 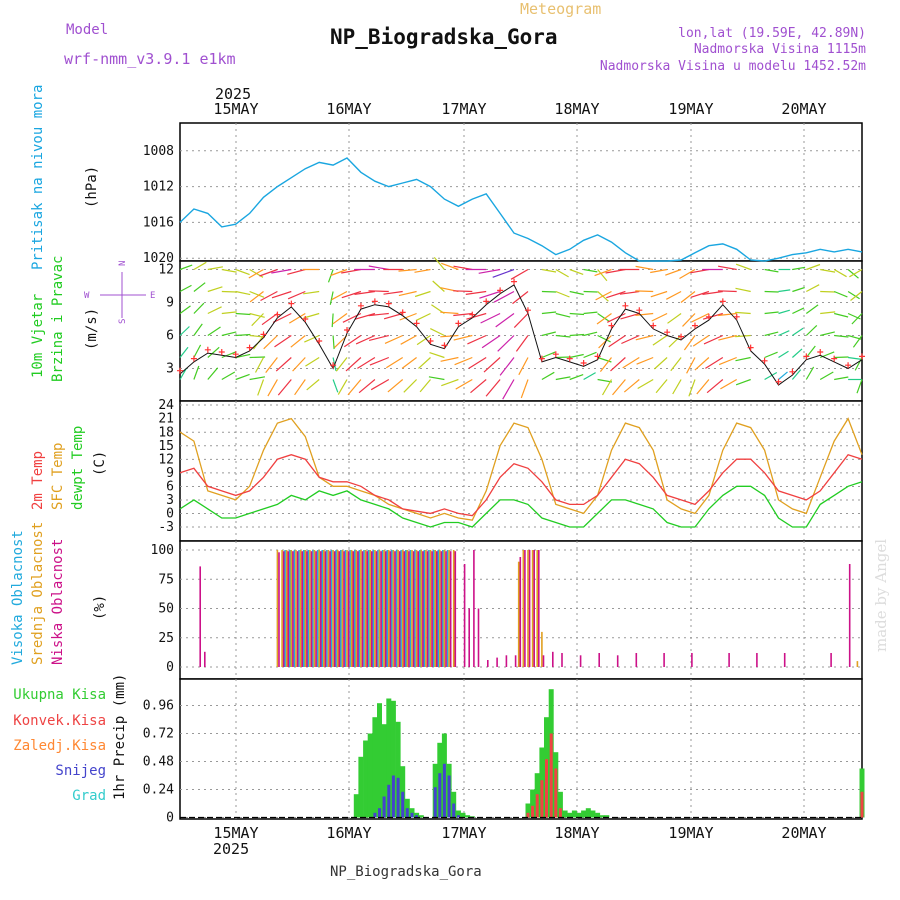 I want to click on hail-label: Grad, so click(x=89, y=796).